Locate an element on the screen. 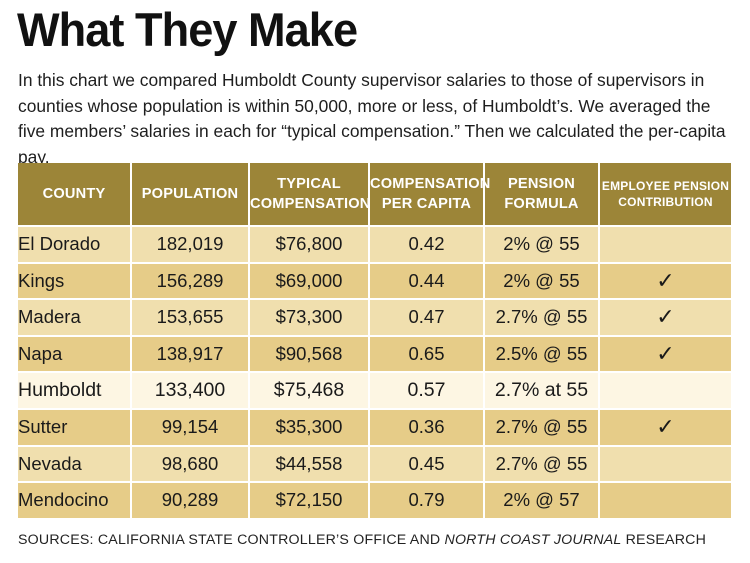 The width and height of the screenshot is (750, 563). column-header-county: County is located at coordinates (75, 195).